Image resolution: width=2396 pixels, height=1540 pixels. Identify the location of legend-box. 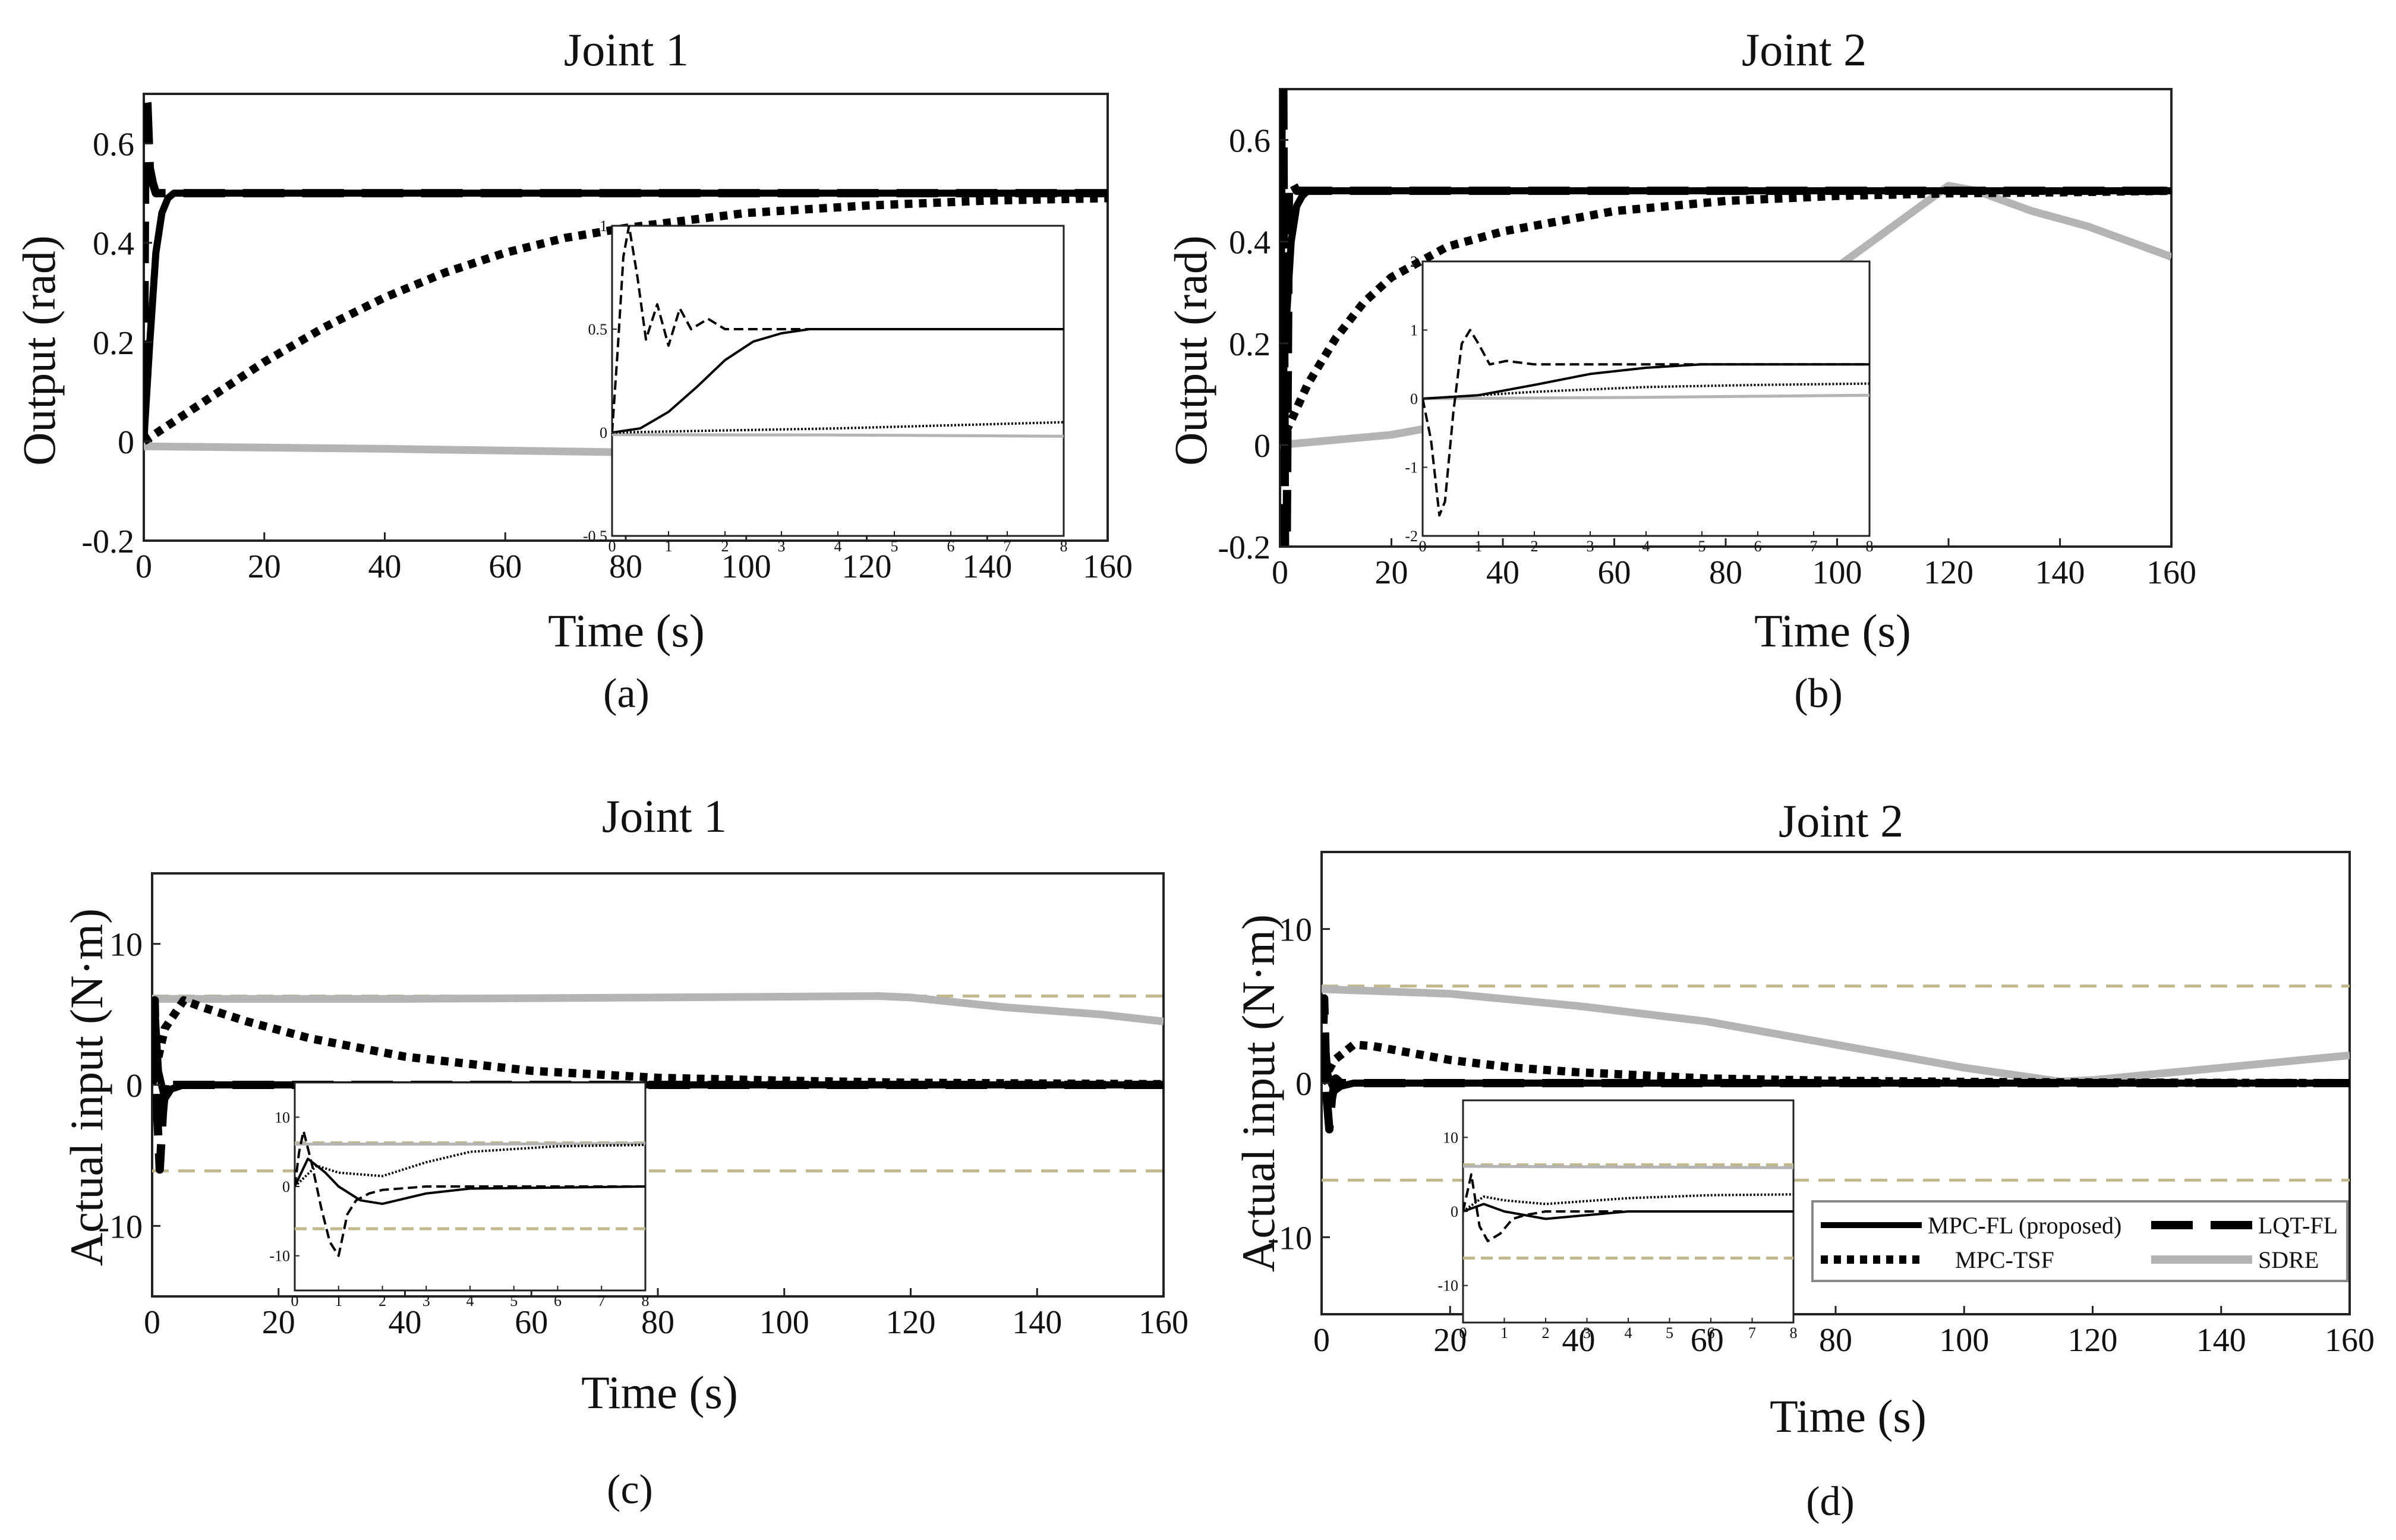
(2079, 1241).